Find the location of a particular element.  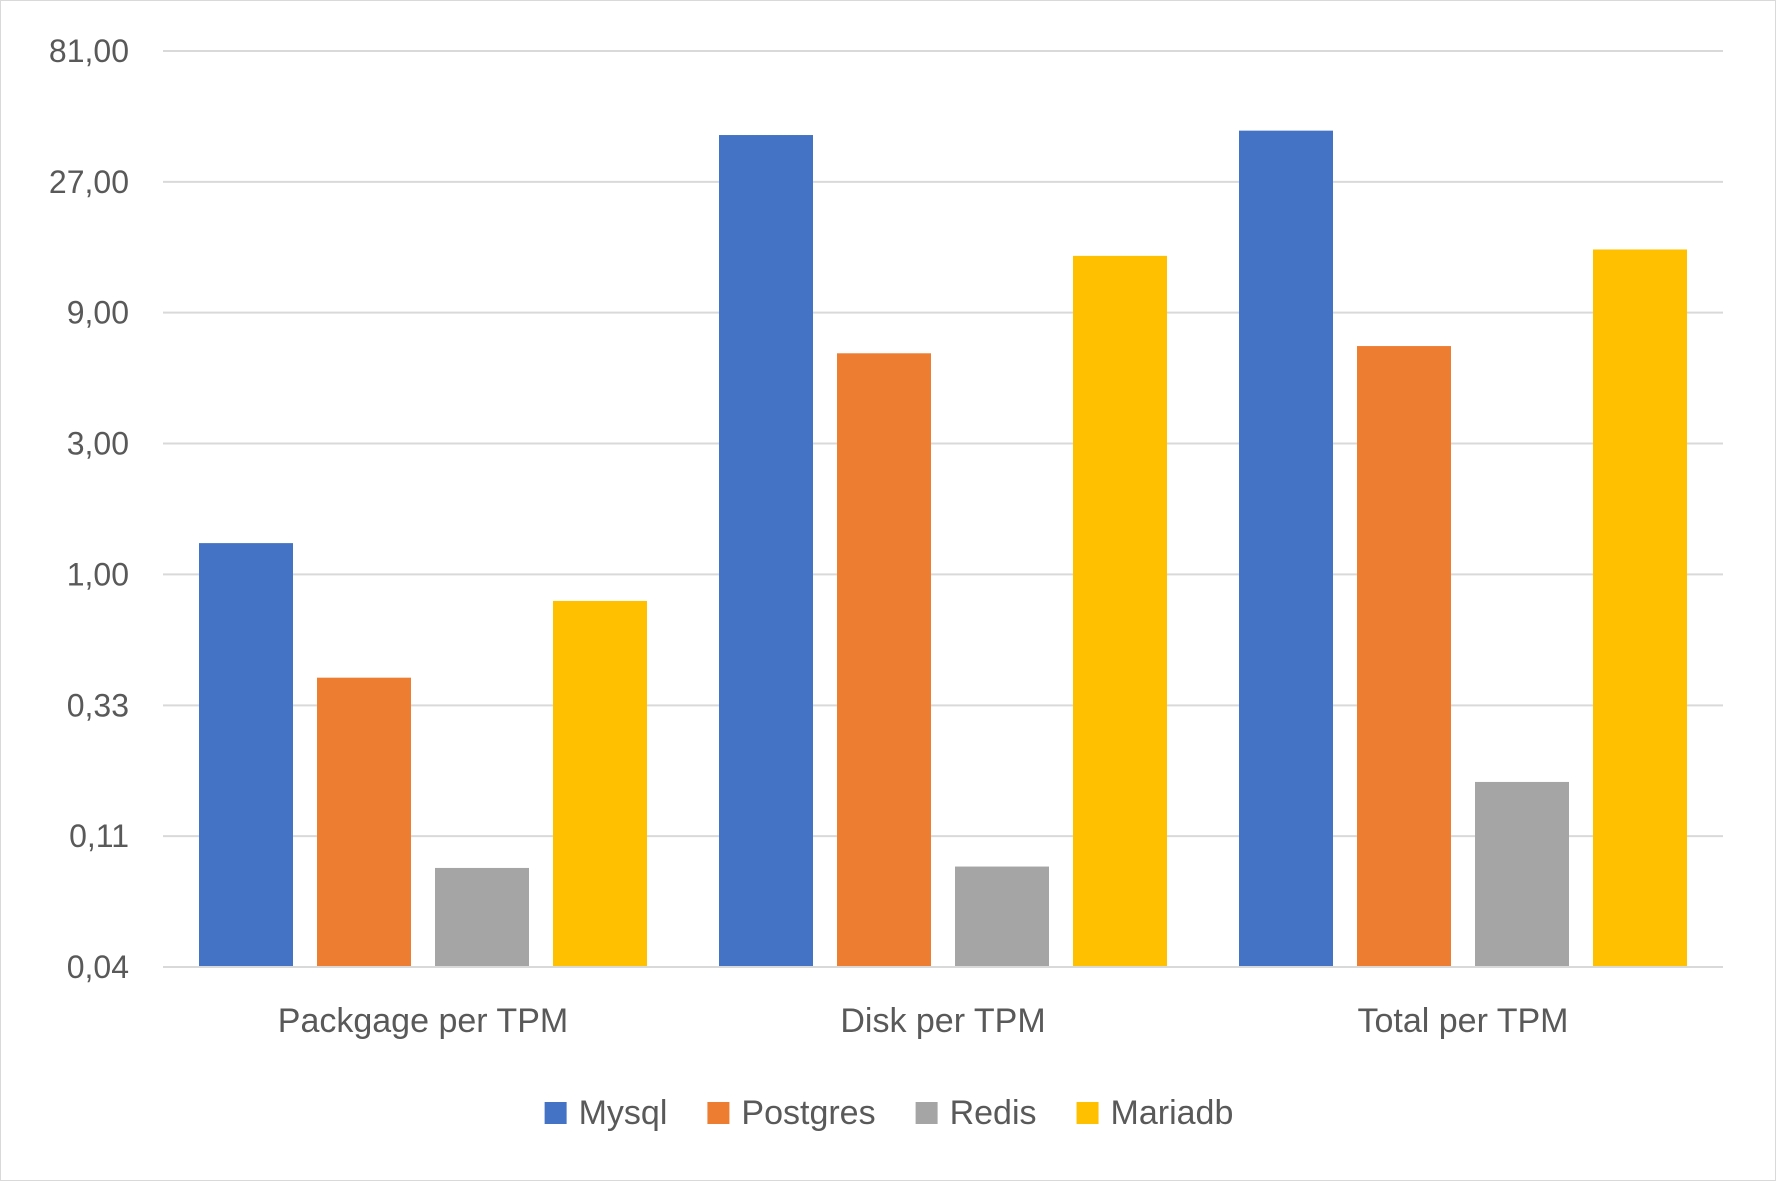

category-label: Disk per TPM is located at coordinates (942, 1021).